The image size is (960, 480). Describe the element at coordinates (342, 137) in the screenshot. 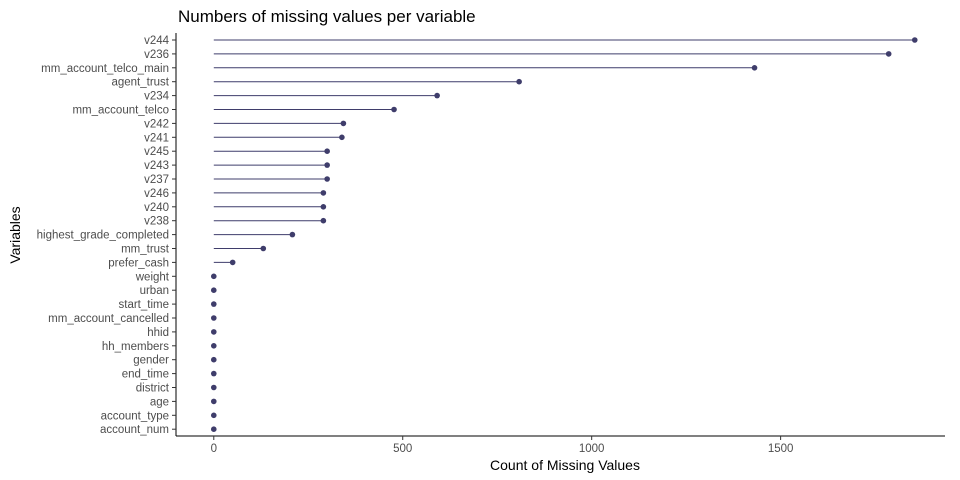

I see `lollipop-point-v241` at that location.